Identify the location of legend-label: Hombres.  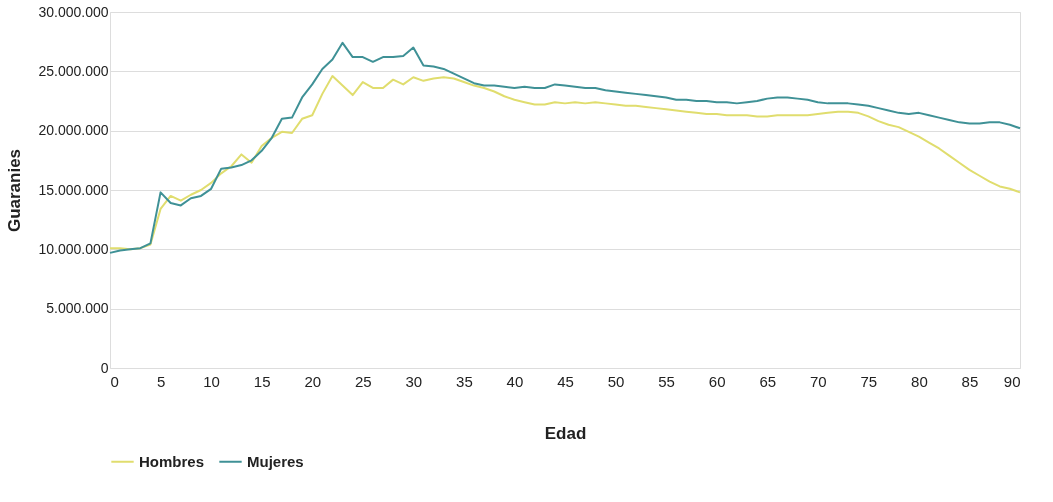
(172, 461).